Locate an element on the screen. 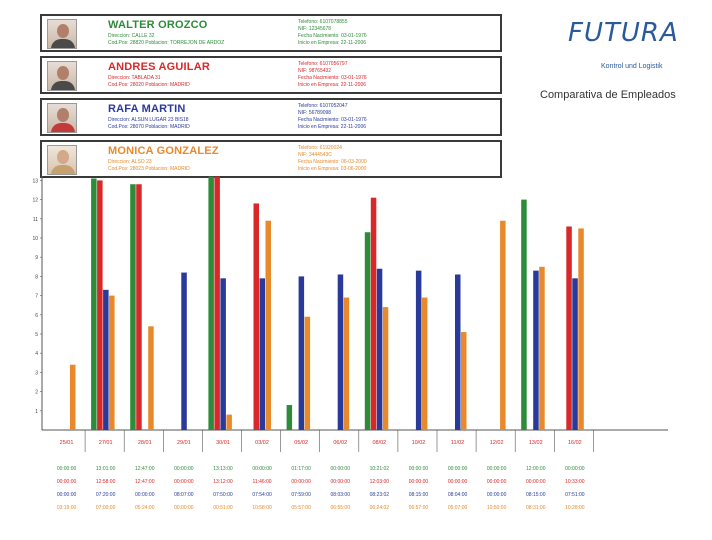  y-tick-label: 8 is located at coordinates (36, 277).